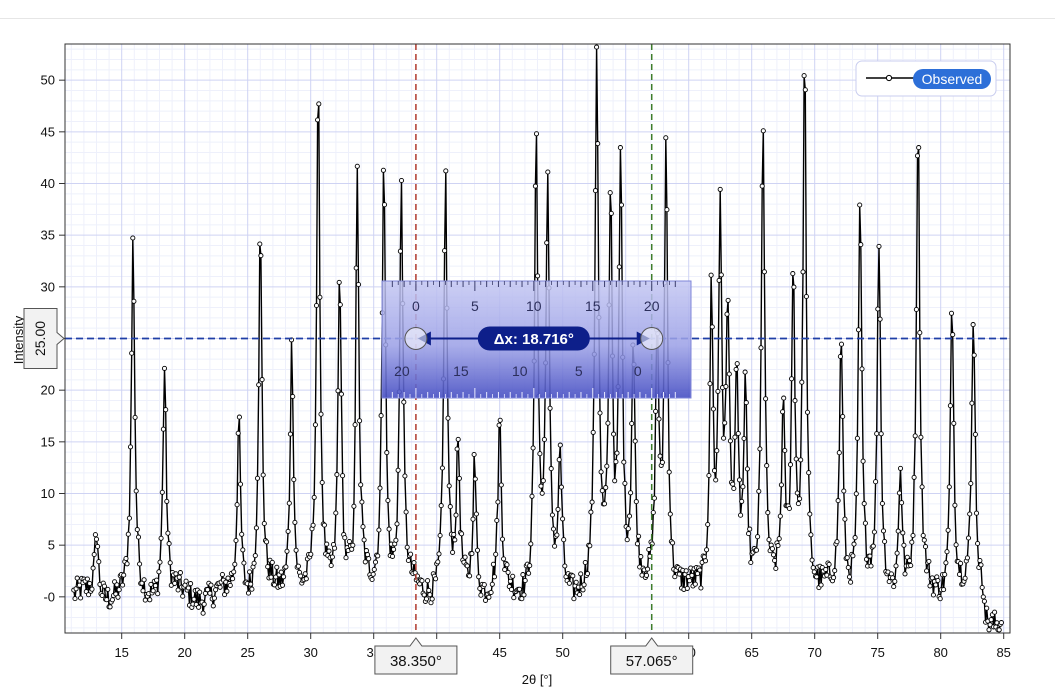  I want to click on legend: Observed, so click(926, 78).